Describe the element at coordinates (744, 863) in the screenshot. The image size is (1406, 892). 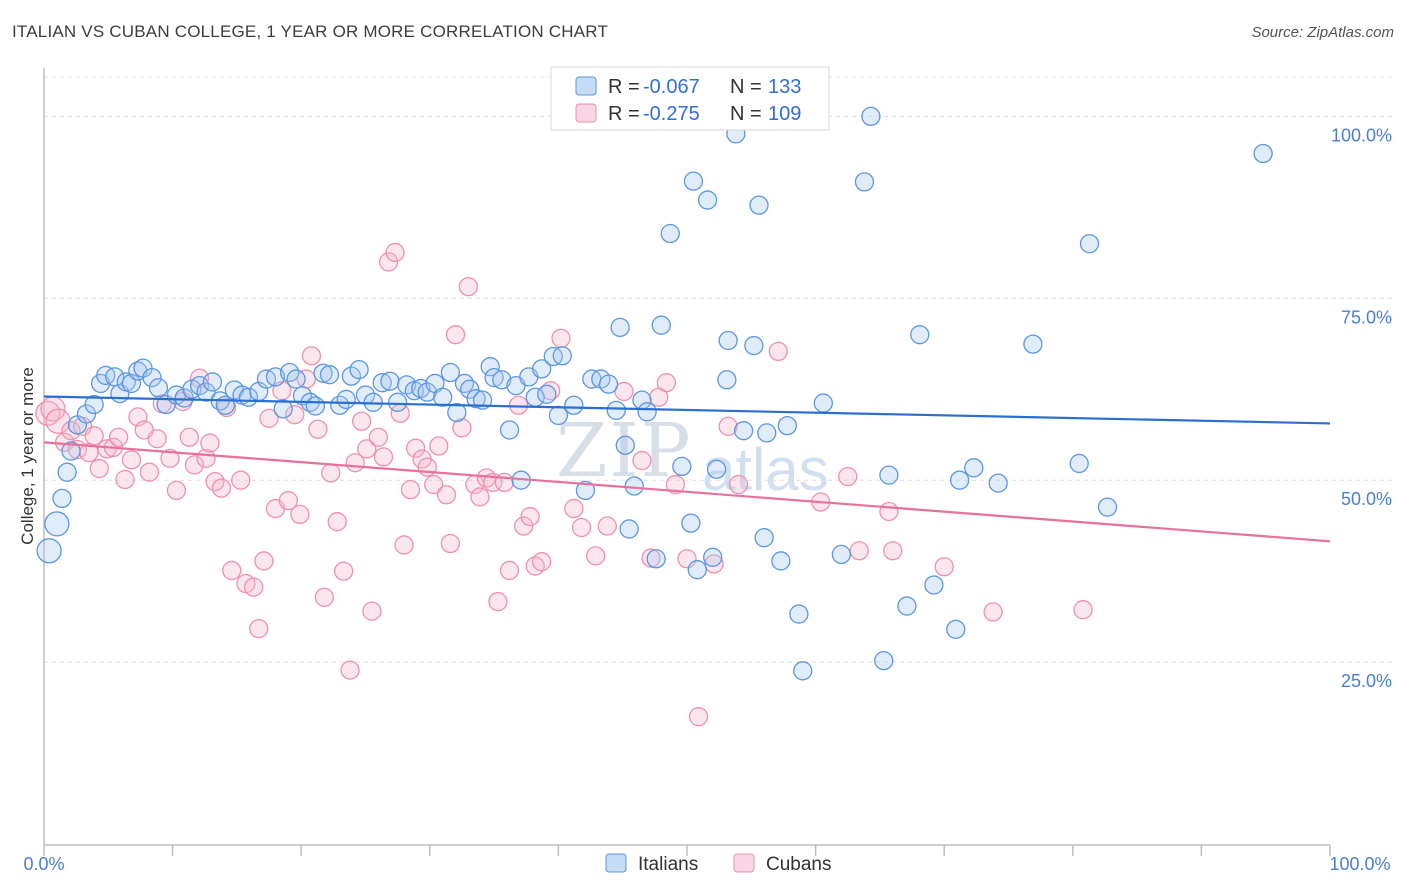
I see `bottom-legend-swatch-cubans` at that location.